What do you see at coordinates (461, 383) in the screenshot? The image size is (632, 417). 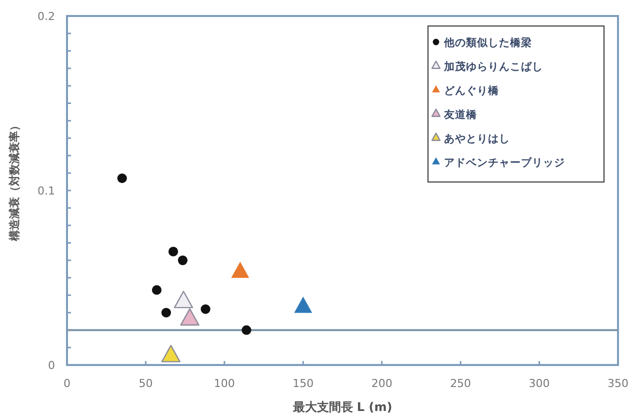 I see `x-tick-label: 250` at bounding box center [461, 383].